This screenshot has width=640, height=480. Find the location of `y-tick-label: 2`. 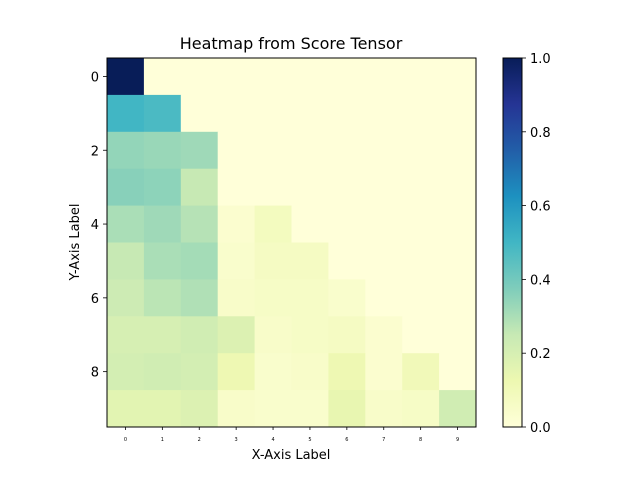

y-tick-label: 2 is located at coordinates (95, 151).